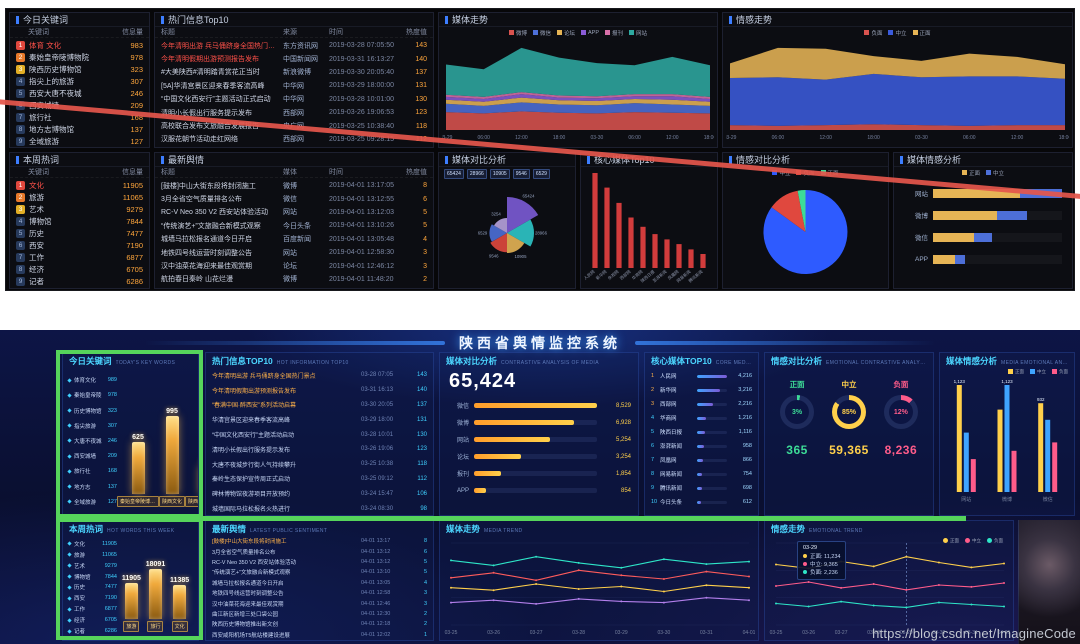  What do you see at coordinates (138, 437) in the screenshot?
I see `bar-value: 625` at bounding box center [138, 437].